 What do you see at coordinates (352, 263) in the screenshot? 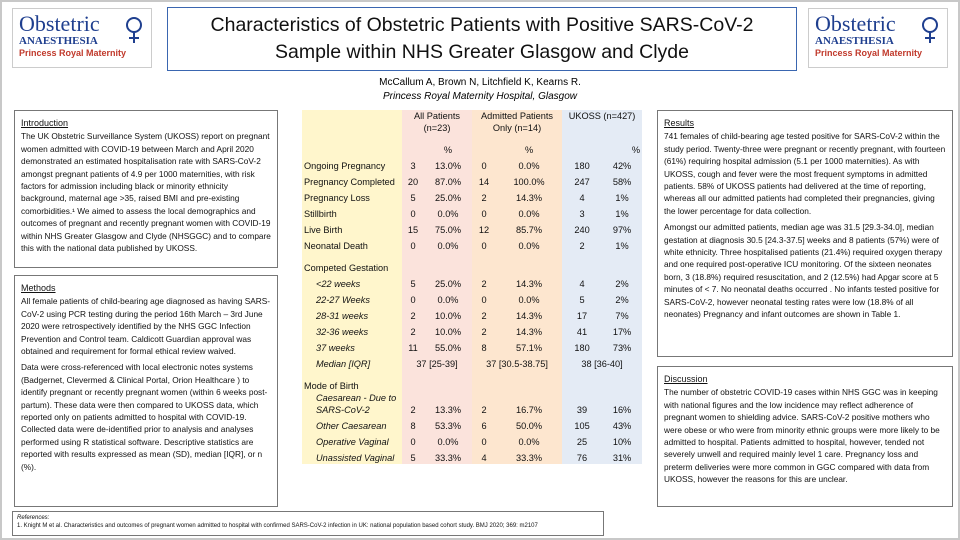
I see `section-label: Competed Gestation` at bounding box center [352, 263].